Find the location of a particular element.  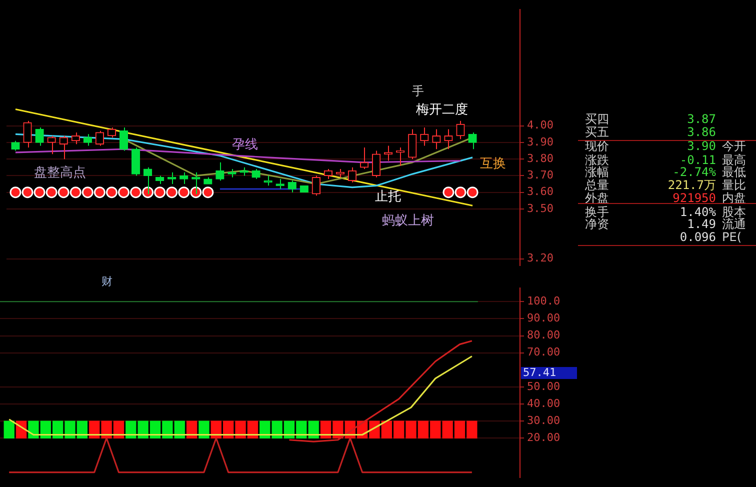

text: 净资 is located at coordinates (597, 224).